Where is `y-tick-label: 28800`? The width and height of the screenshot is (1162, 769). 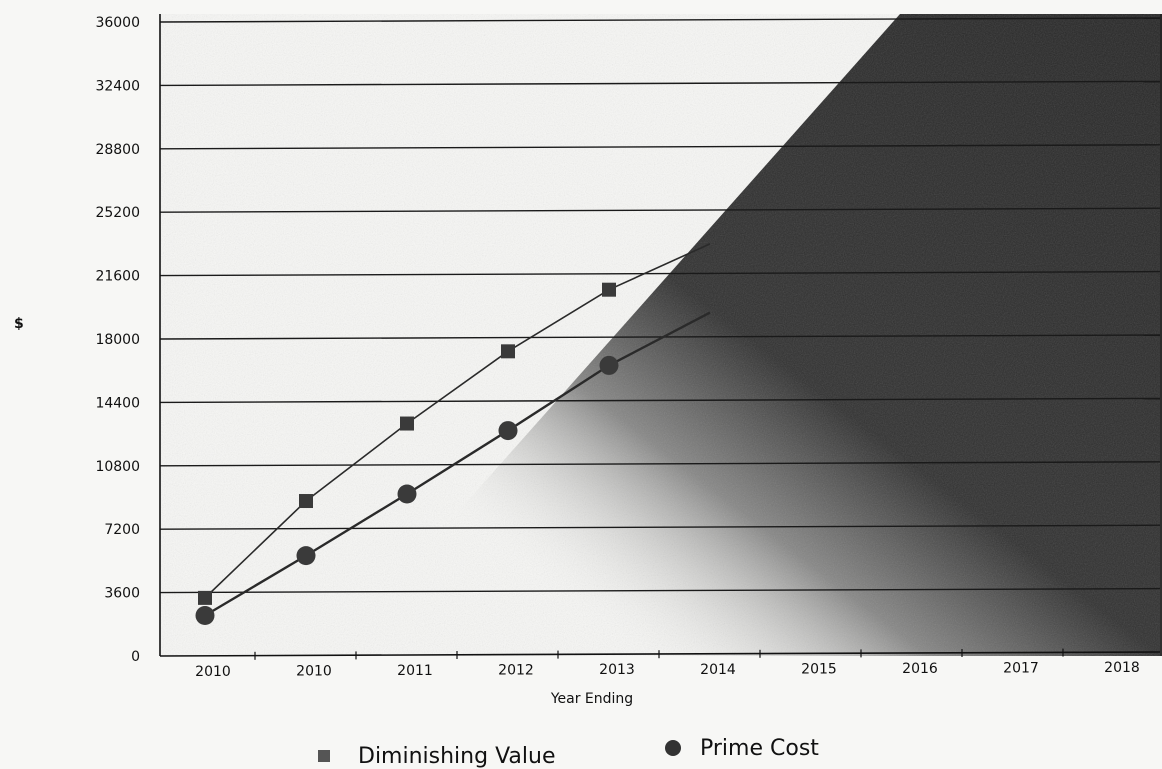 y-tick-label: 28800 is located at coordinates (117, 150).